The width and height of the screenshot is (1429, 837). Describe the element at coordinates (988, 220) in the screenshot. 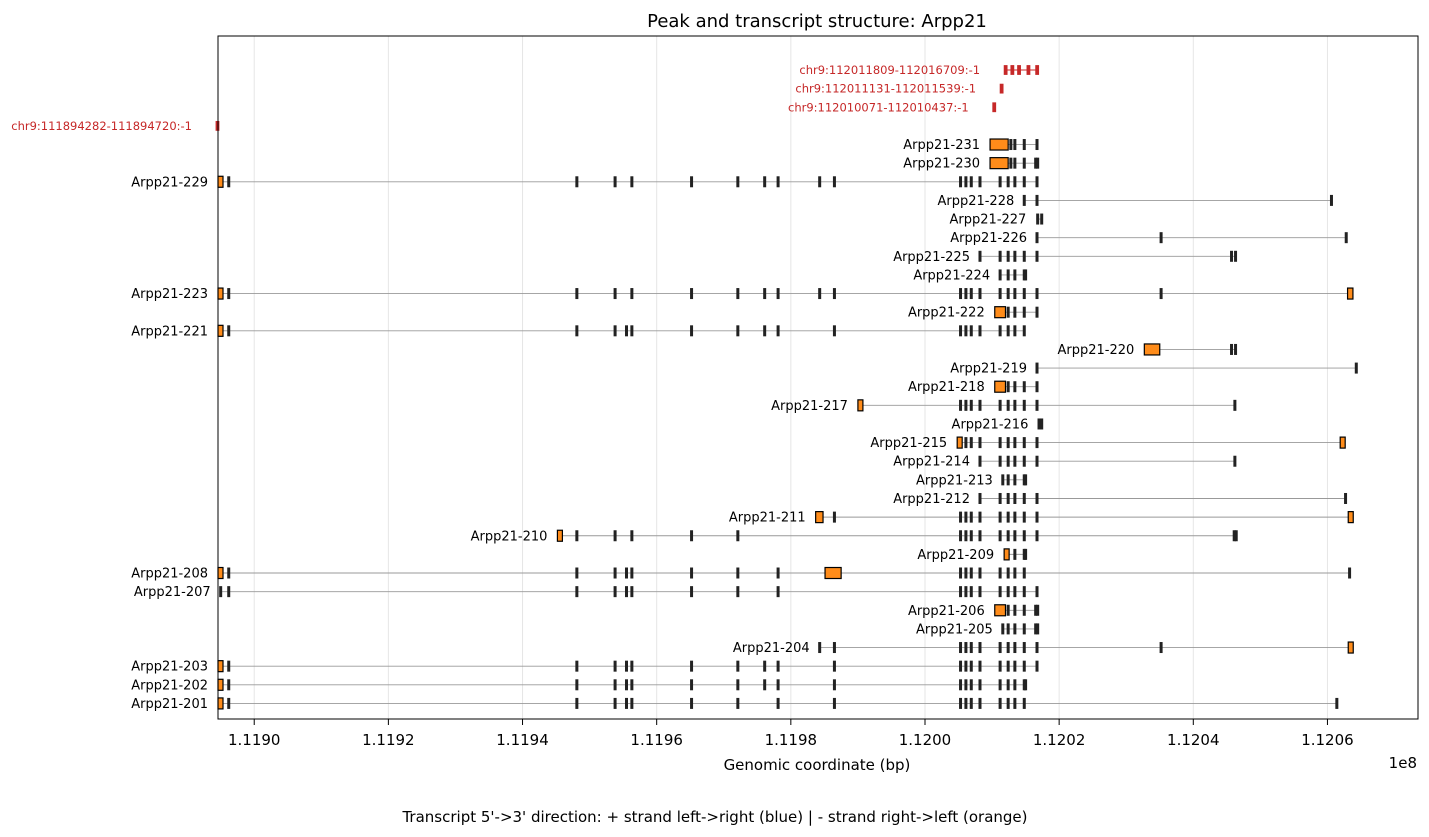

I see `transcript-label: Arpp21-227` at that location.